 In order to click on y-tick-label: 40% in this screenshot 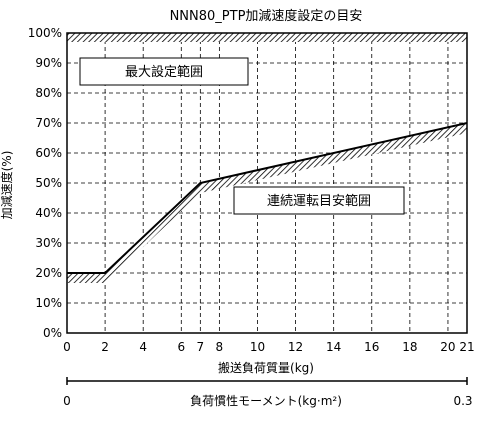, I will do `click(48, 213)`.